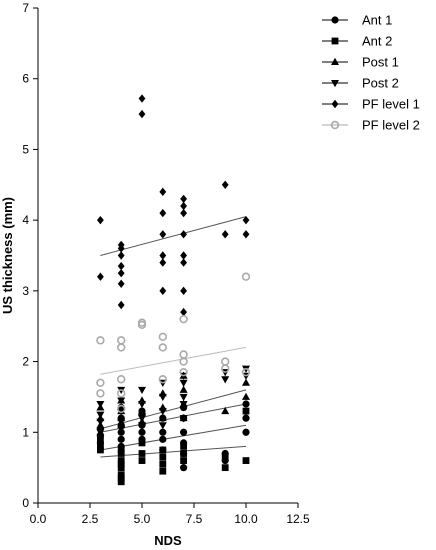  What do you see at coordinates (357, 20) in the screenshot?
I see `legend-item-ant-1: Ant 1` at bounding box center [357, 20].